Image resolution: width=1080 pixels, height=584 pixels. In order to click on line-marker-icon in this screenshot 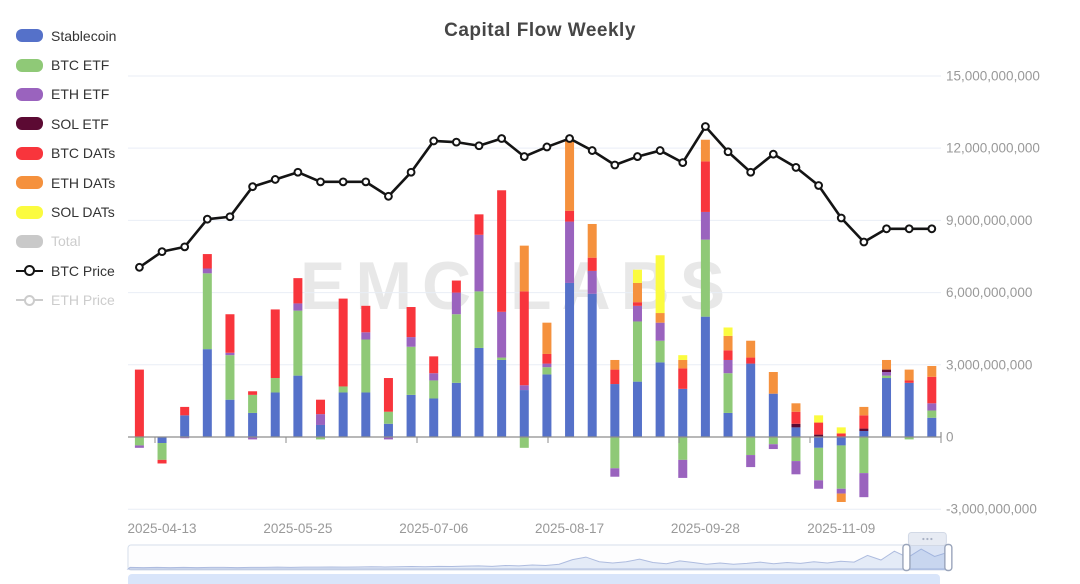, I will do `click(29, 300)`.